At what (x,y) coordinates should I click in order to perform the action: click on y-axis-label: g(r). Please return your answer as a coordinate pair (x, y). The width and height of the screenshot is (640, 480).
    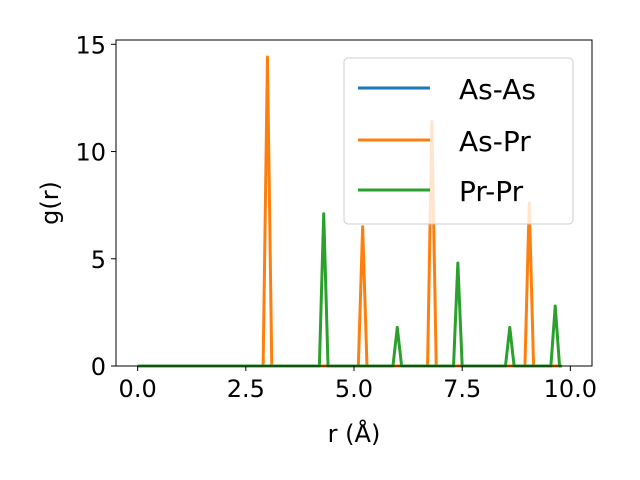
    Looking at the image, I should click on (50, 203).